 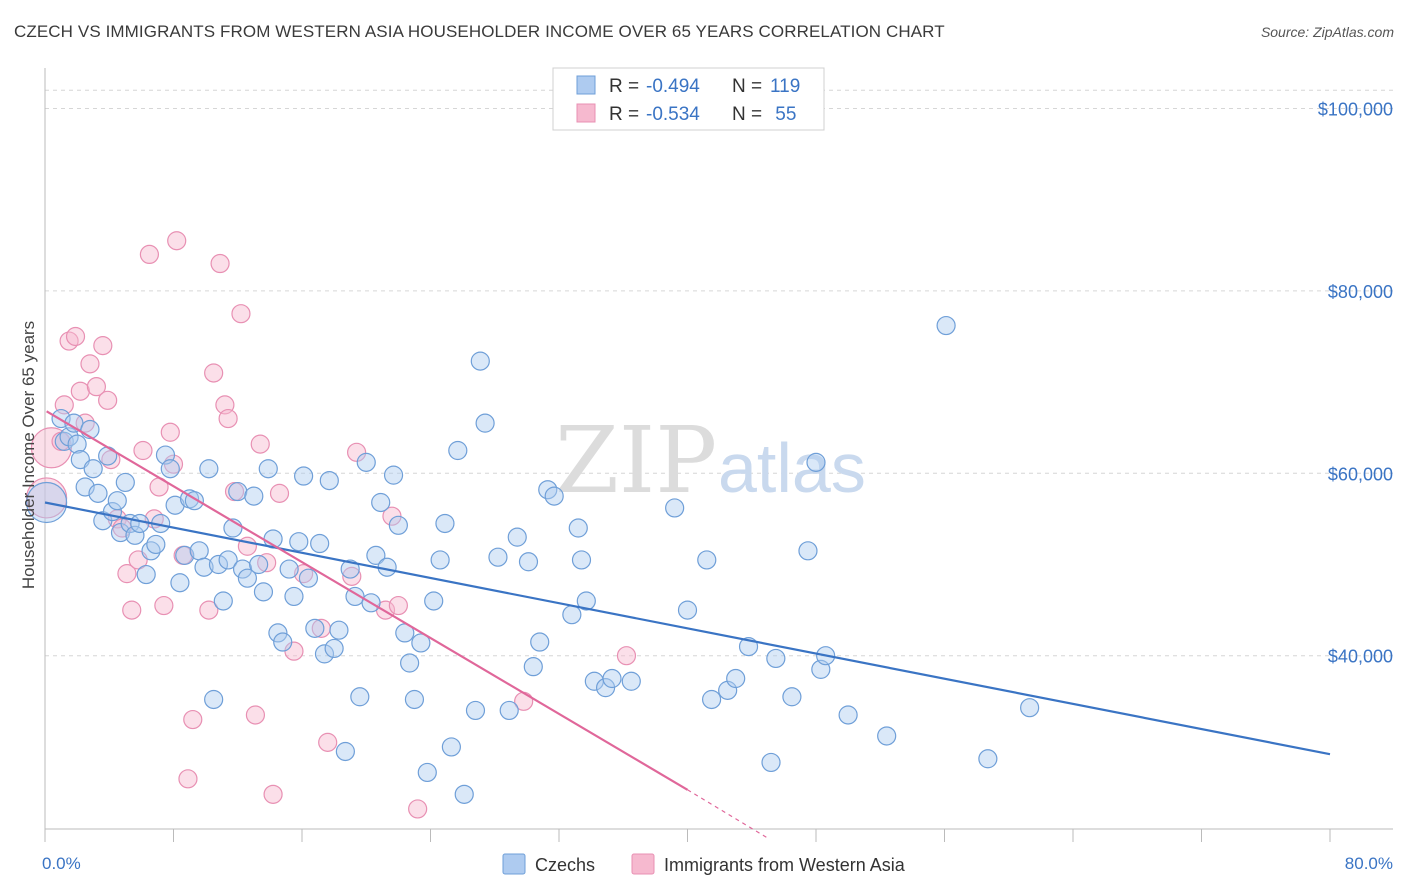 I want to click on watermark: ZIP atlas, so click(x=710, y=460).